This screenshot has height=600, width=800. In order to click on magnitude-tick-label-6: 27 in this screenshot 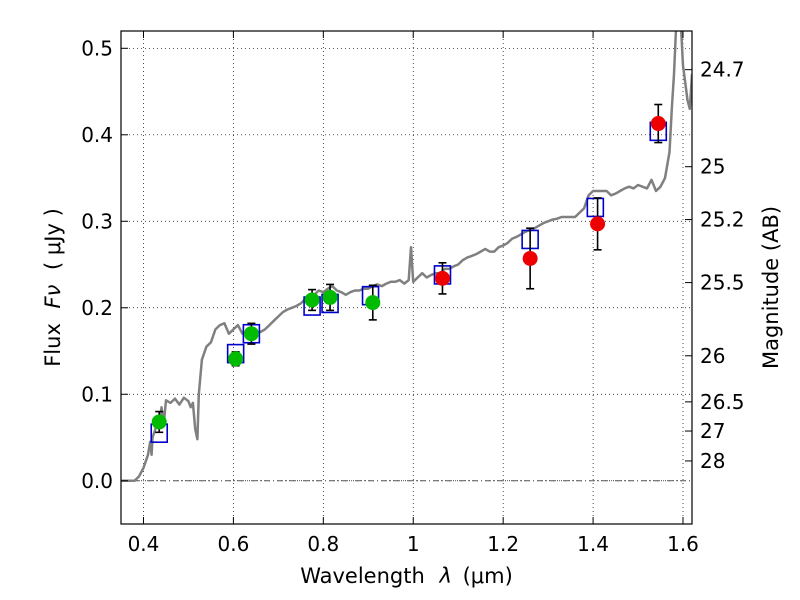, I will do `click(712, 431)`.